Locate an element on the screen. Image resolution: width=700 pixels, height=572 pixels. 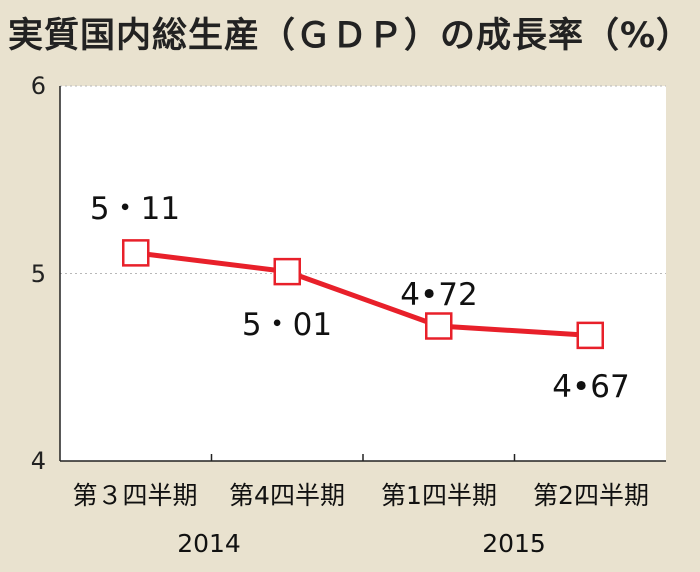
data-label-4: 4•67 is located at coordinates (590, 387).